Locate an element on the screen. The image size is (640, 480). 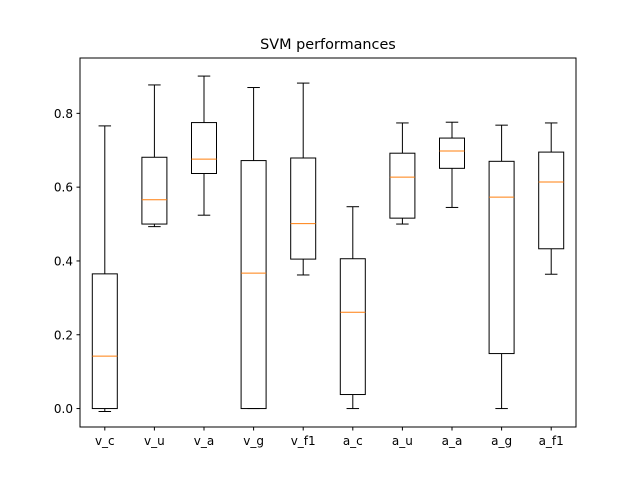
x-tick-label: v_f1 is located at coordinates (303, 441).